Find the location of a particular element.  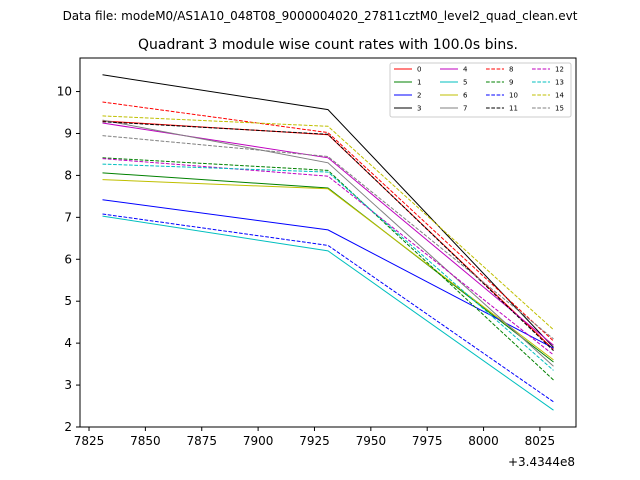

x-tick-label: 7875 is located at coordinates (201, 441).